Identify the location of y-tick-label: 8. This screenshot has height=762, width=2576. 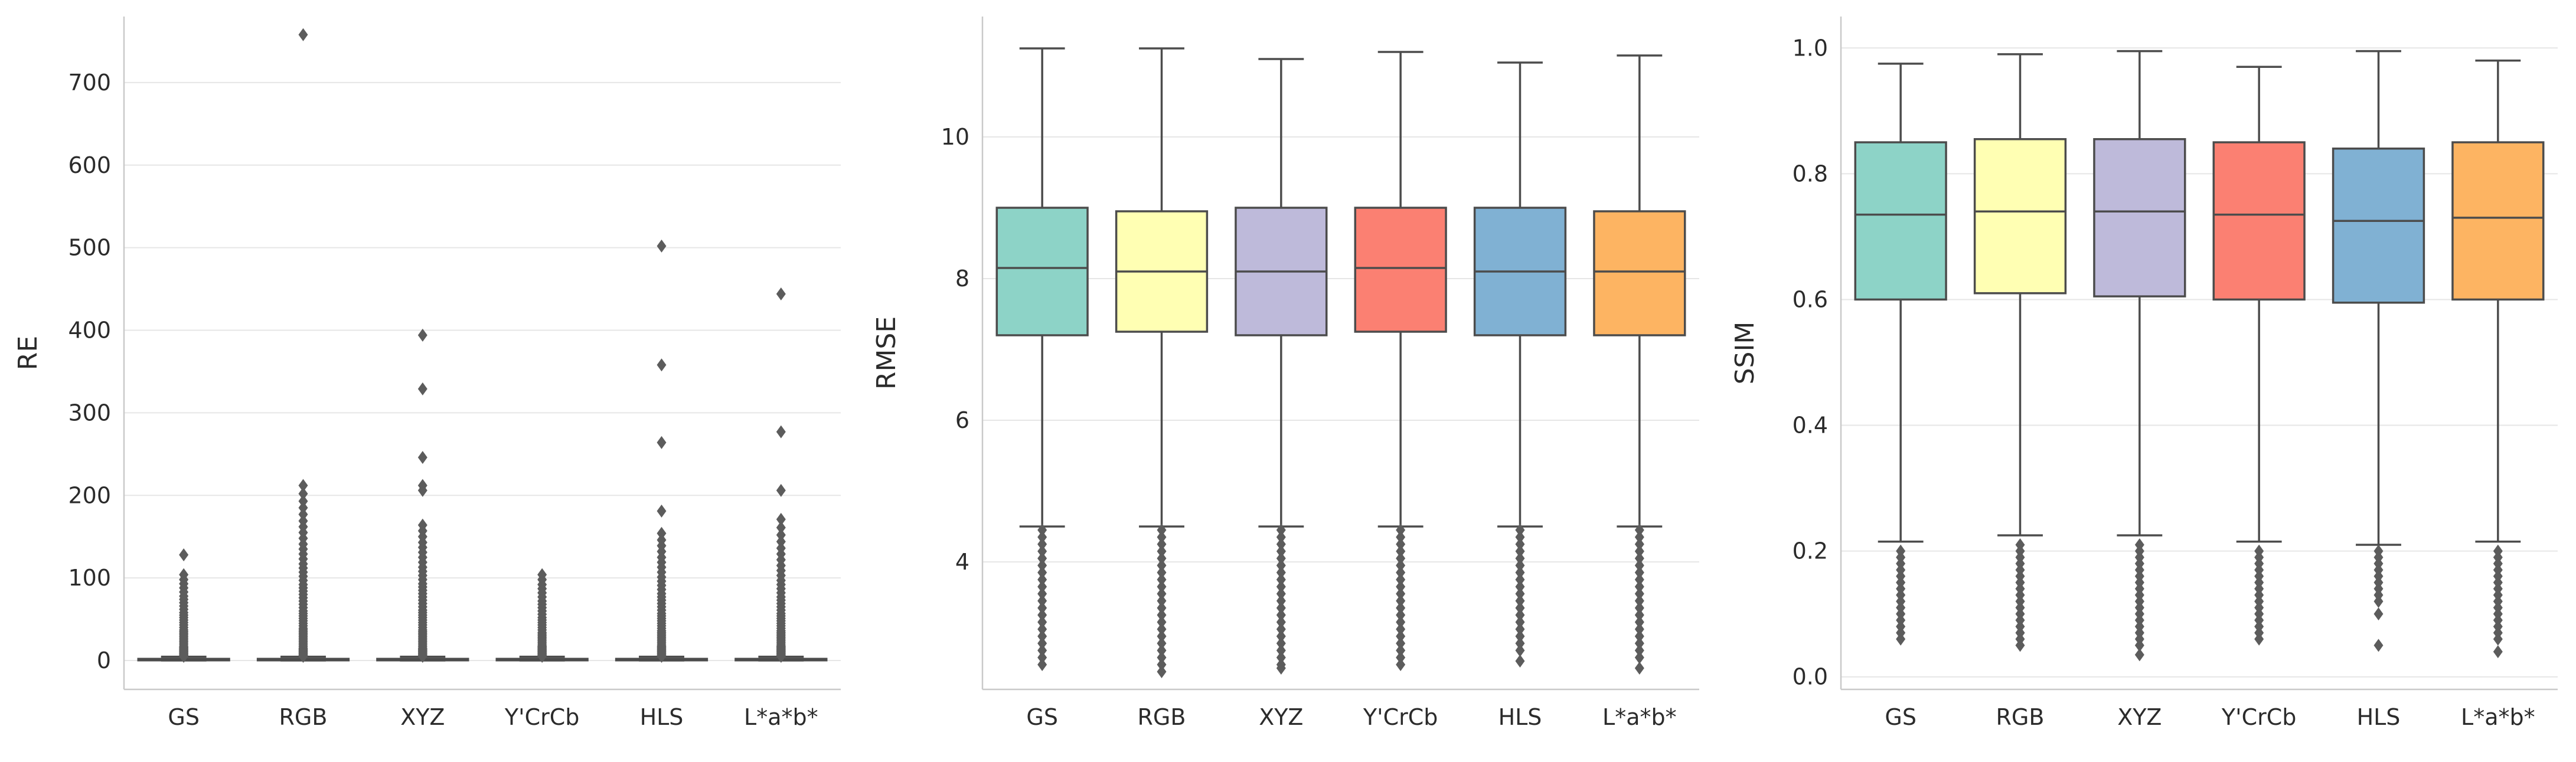
(962, 279).